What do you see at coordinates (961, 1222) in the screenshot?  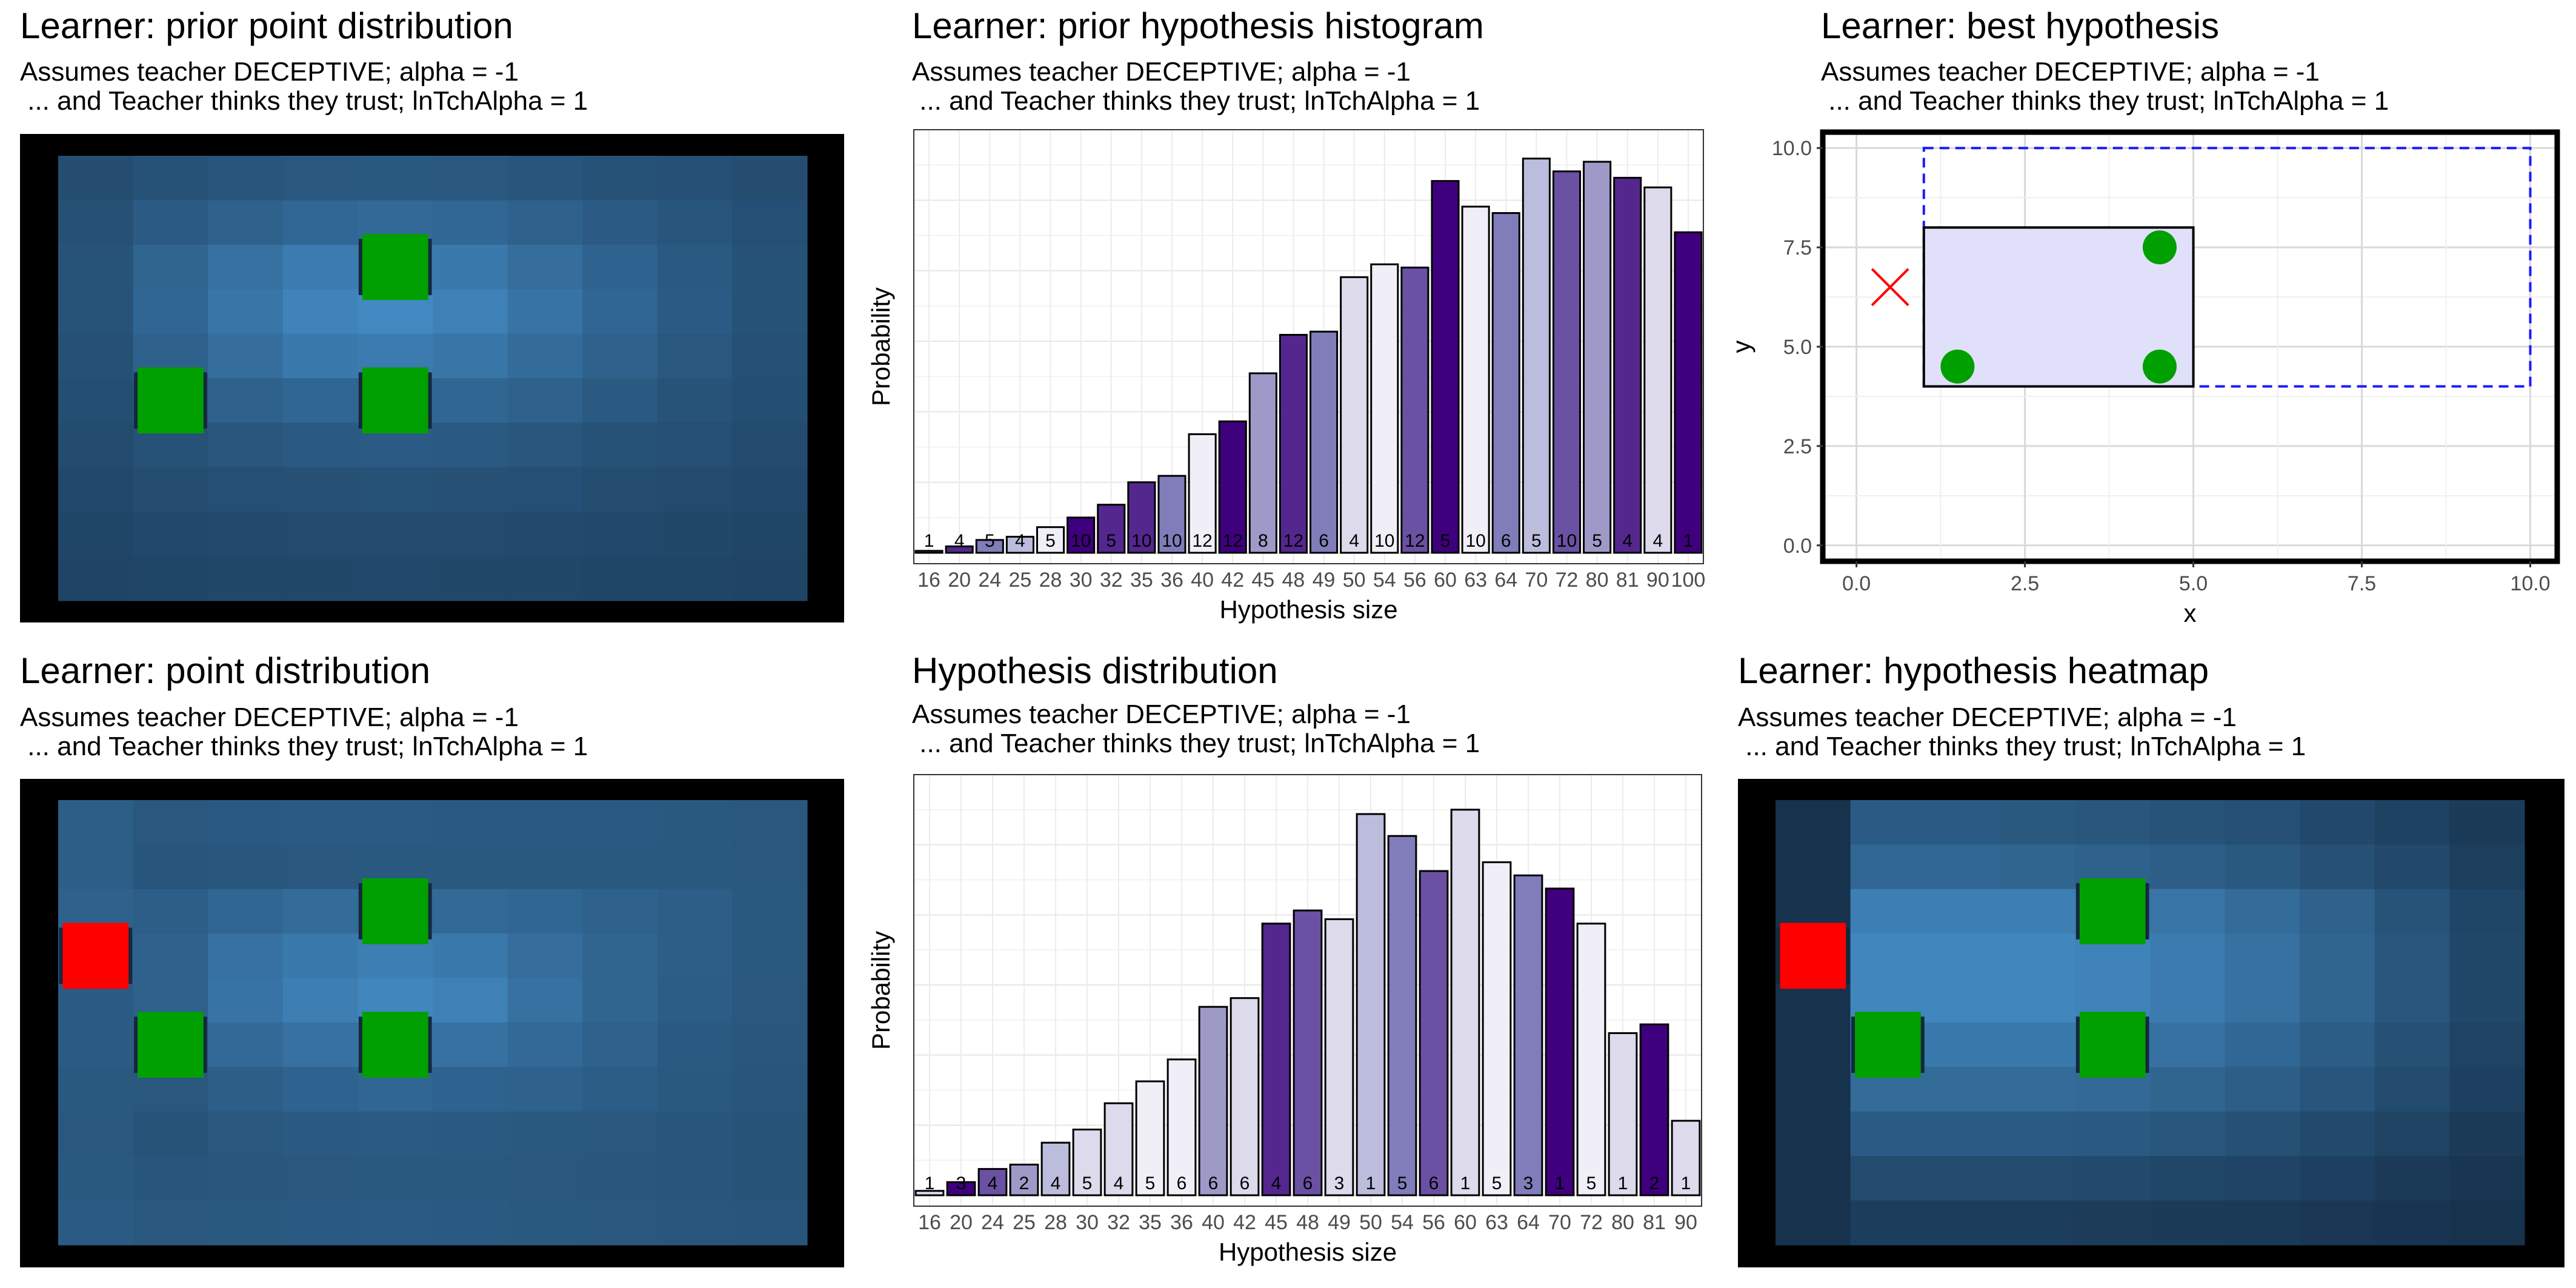 I see `x-tick-label: 20` at bounding box center [961, 1222].